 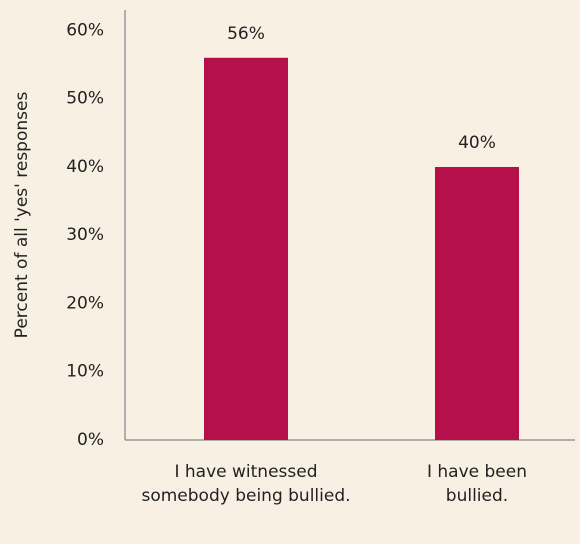 I want to click on y-tick-label: 10%, so click(x=85, y=372).